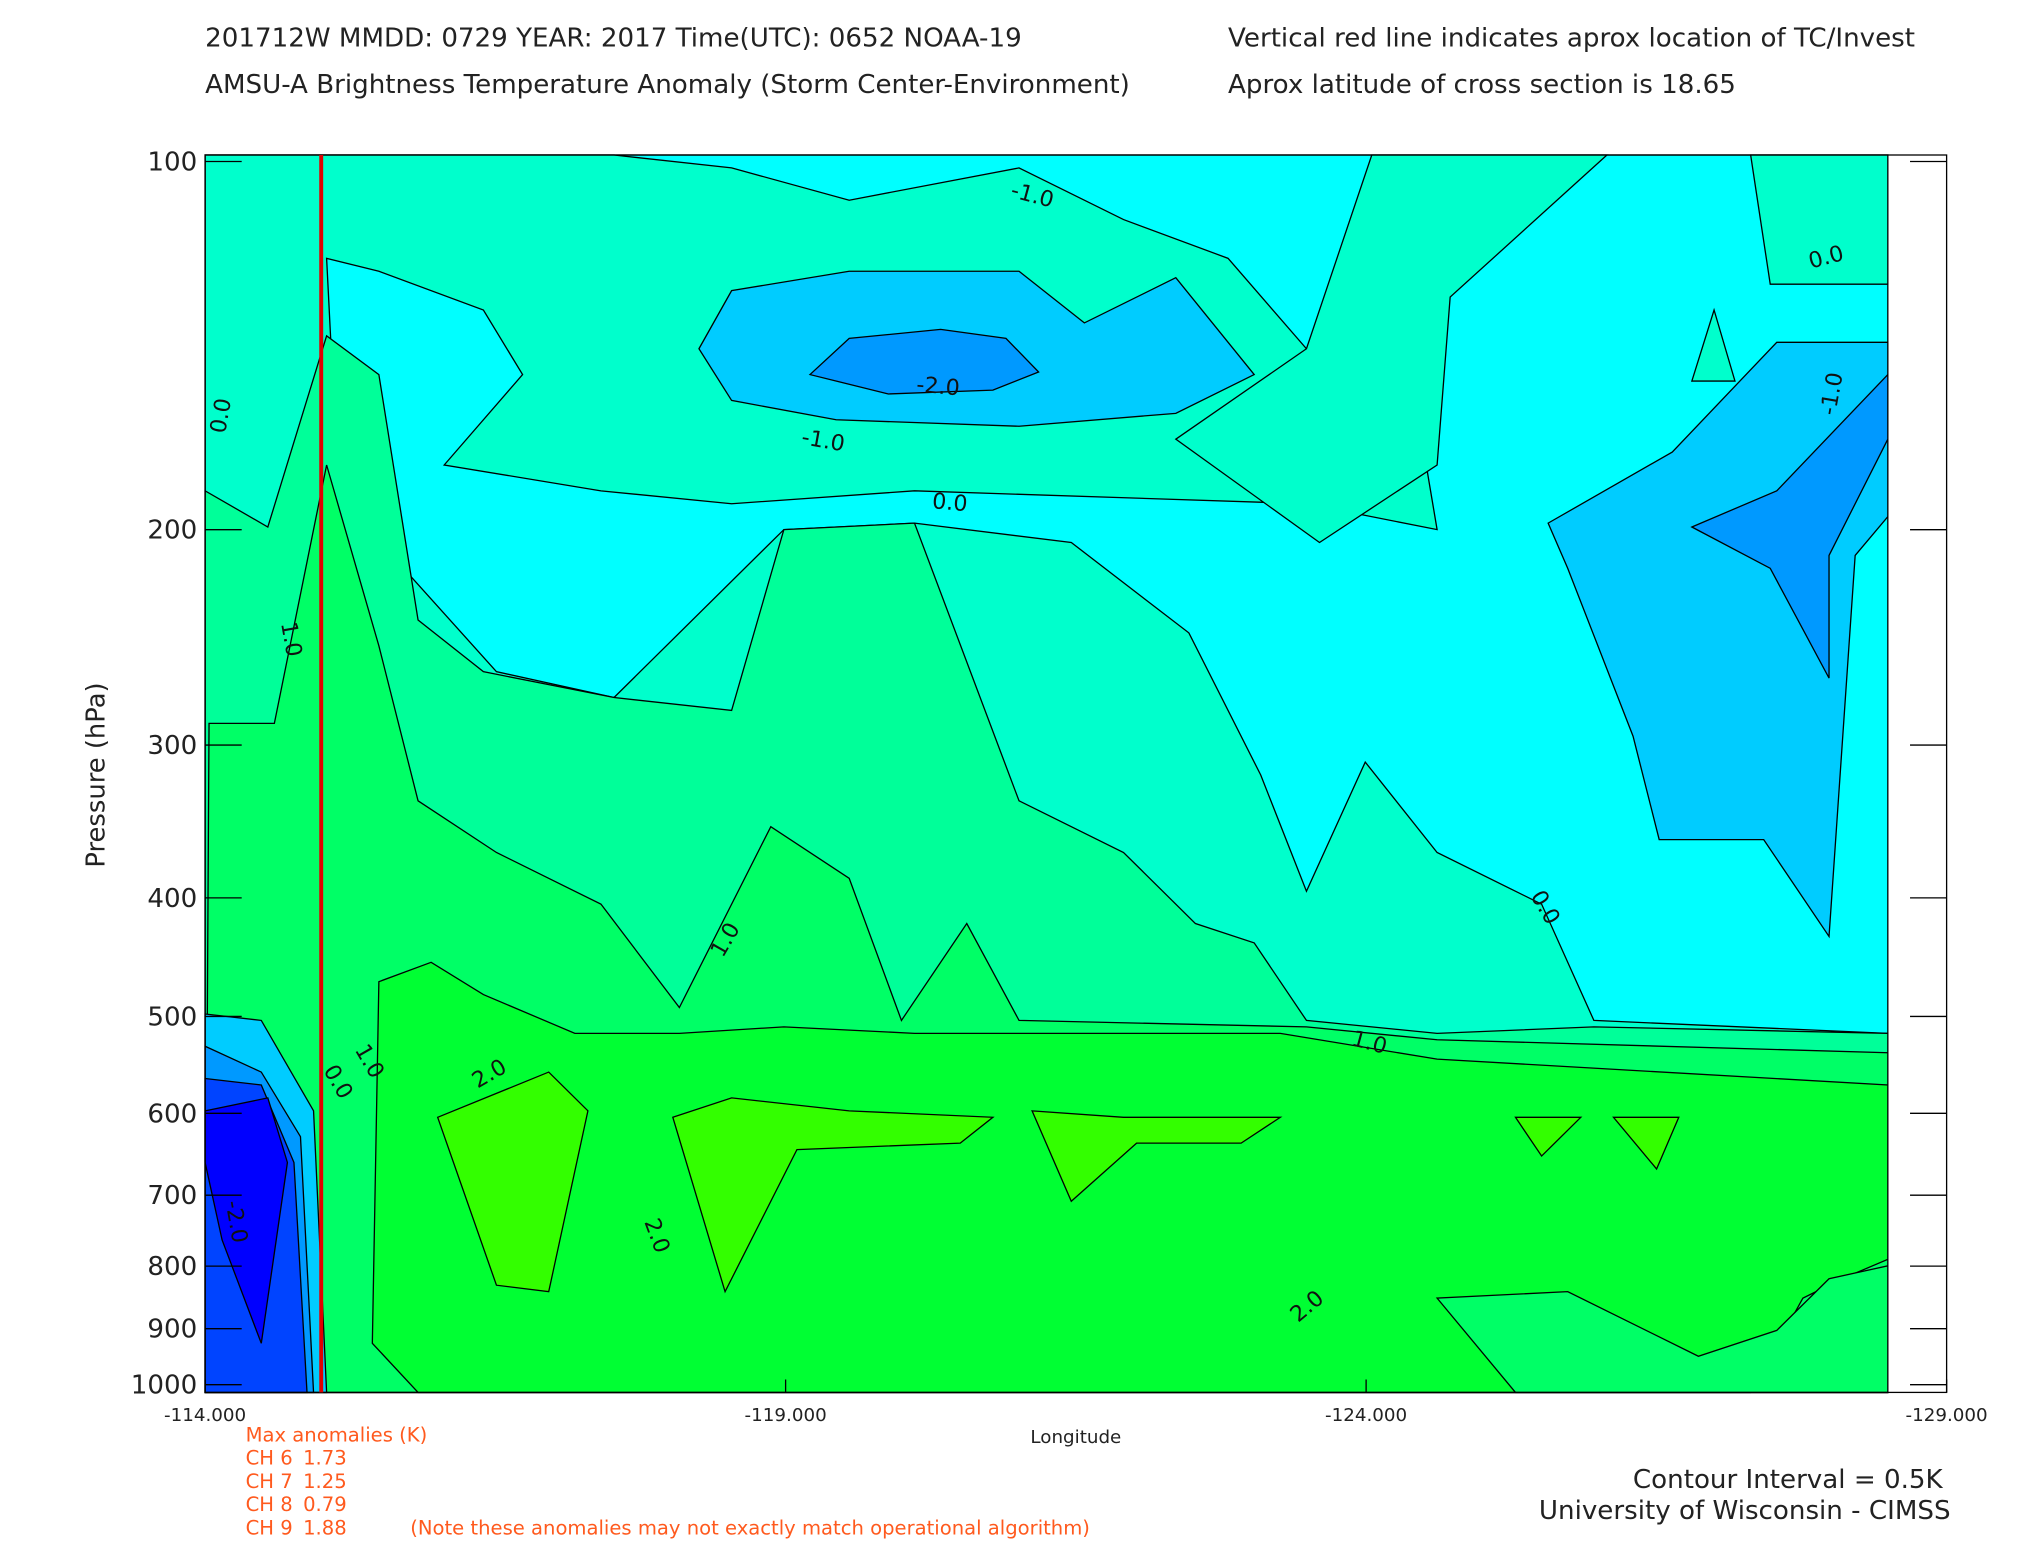 Image resolution: width=2025 pixels, height=1550 pixels. Describe the element at coordinates (269, 1504) in the screenshot. I see `anomaly-channel: CH 8` at that location.